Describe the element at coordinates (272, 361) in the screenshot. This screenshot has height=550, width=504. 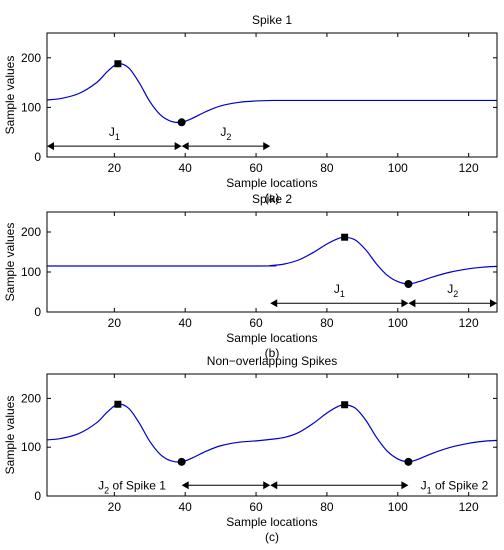
I see `chart-title: Non−overlapping Spikes` at that location.